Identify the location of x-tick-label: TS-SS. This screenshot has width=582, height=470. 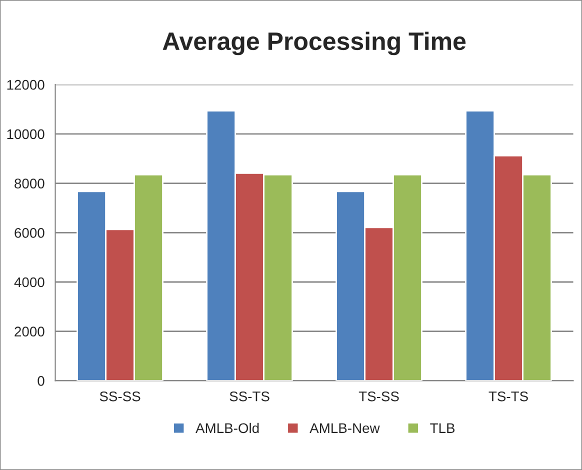
(378, 396).